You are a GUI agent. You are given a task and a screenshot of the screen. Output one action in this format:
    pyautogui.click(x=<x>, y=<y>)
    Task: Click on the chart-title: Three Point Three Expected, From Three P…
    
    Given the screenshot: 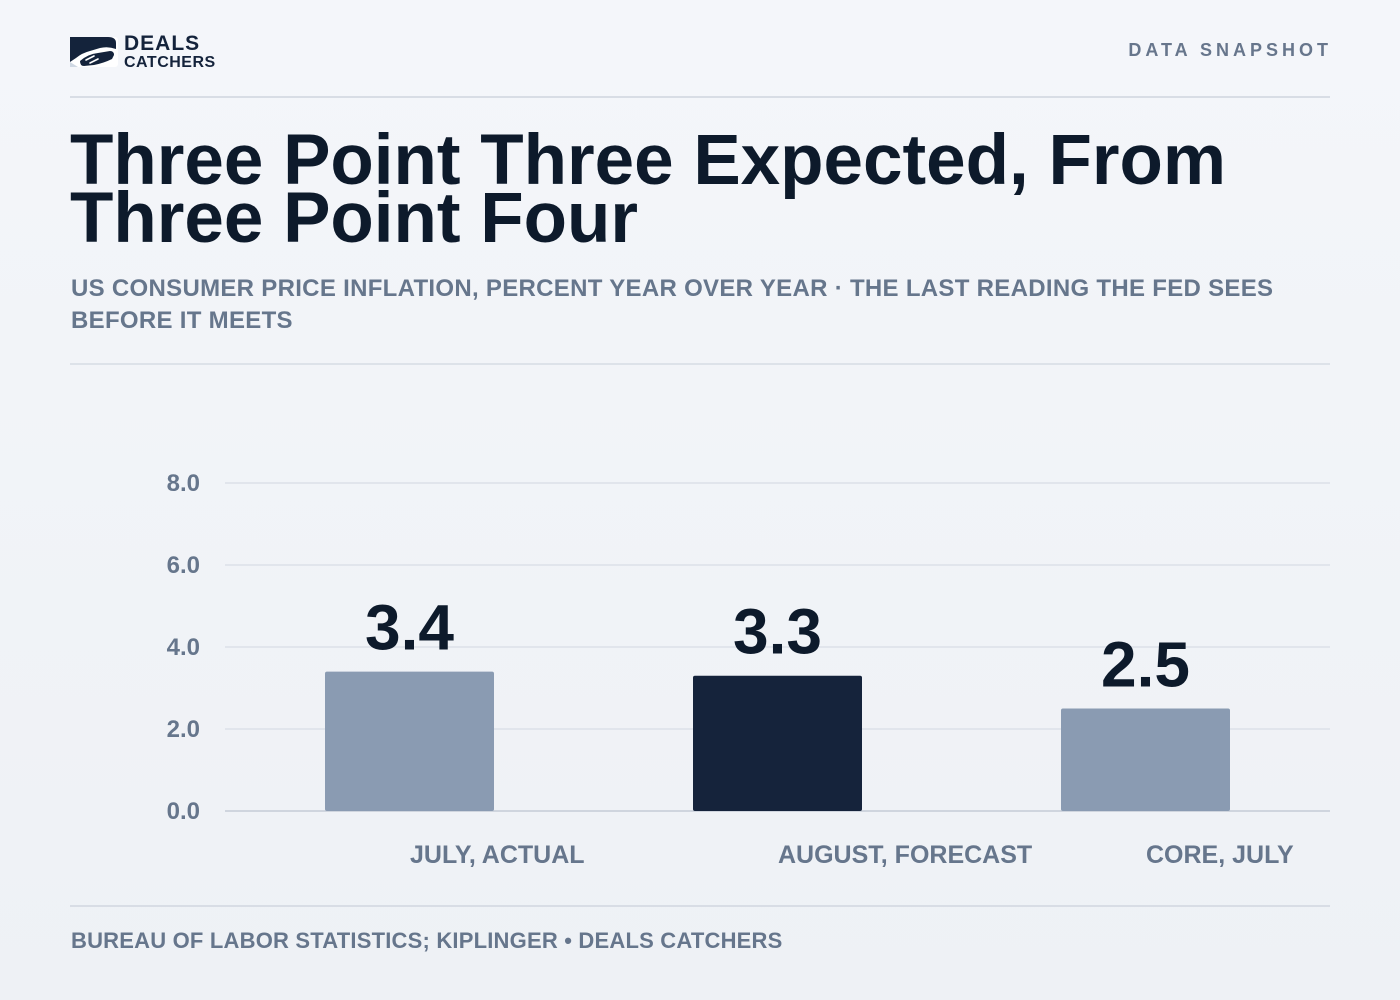 What is the action you would take?
    pyautogui.click(x=648, y=189)
    